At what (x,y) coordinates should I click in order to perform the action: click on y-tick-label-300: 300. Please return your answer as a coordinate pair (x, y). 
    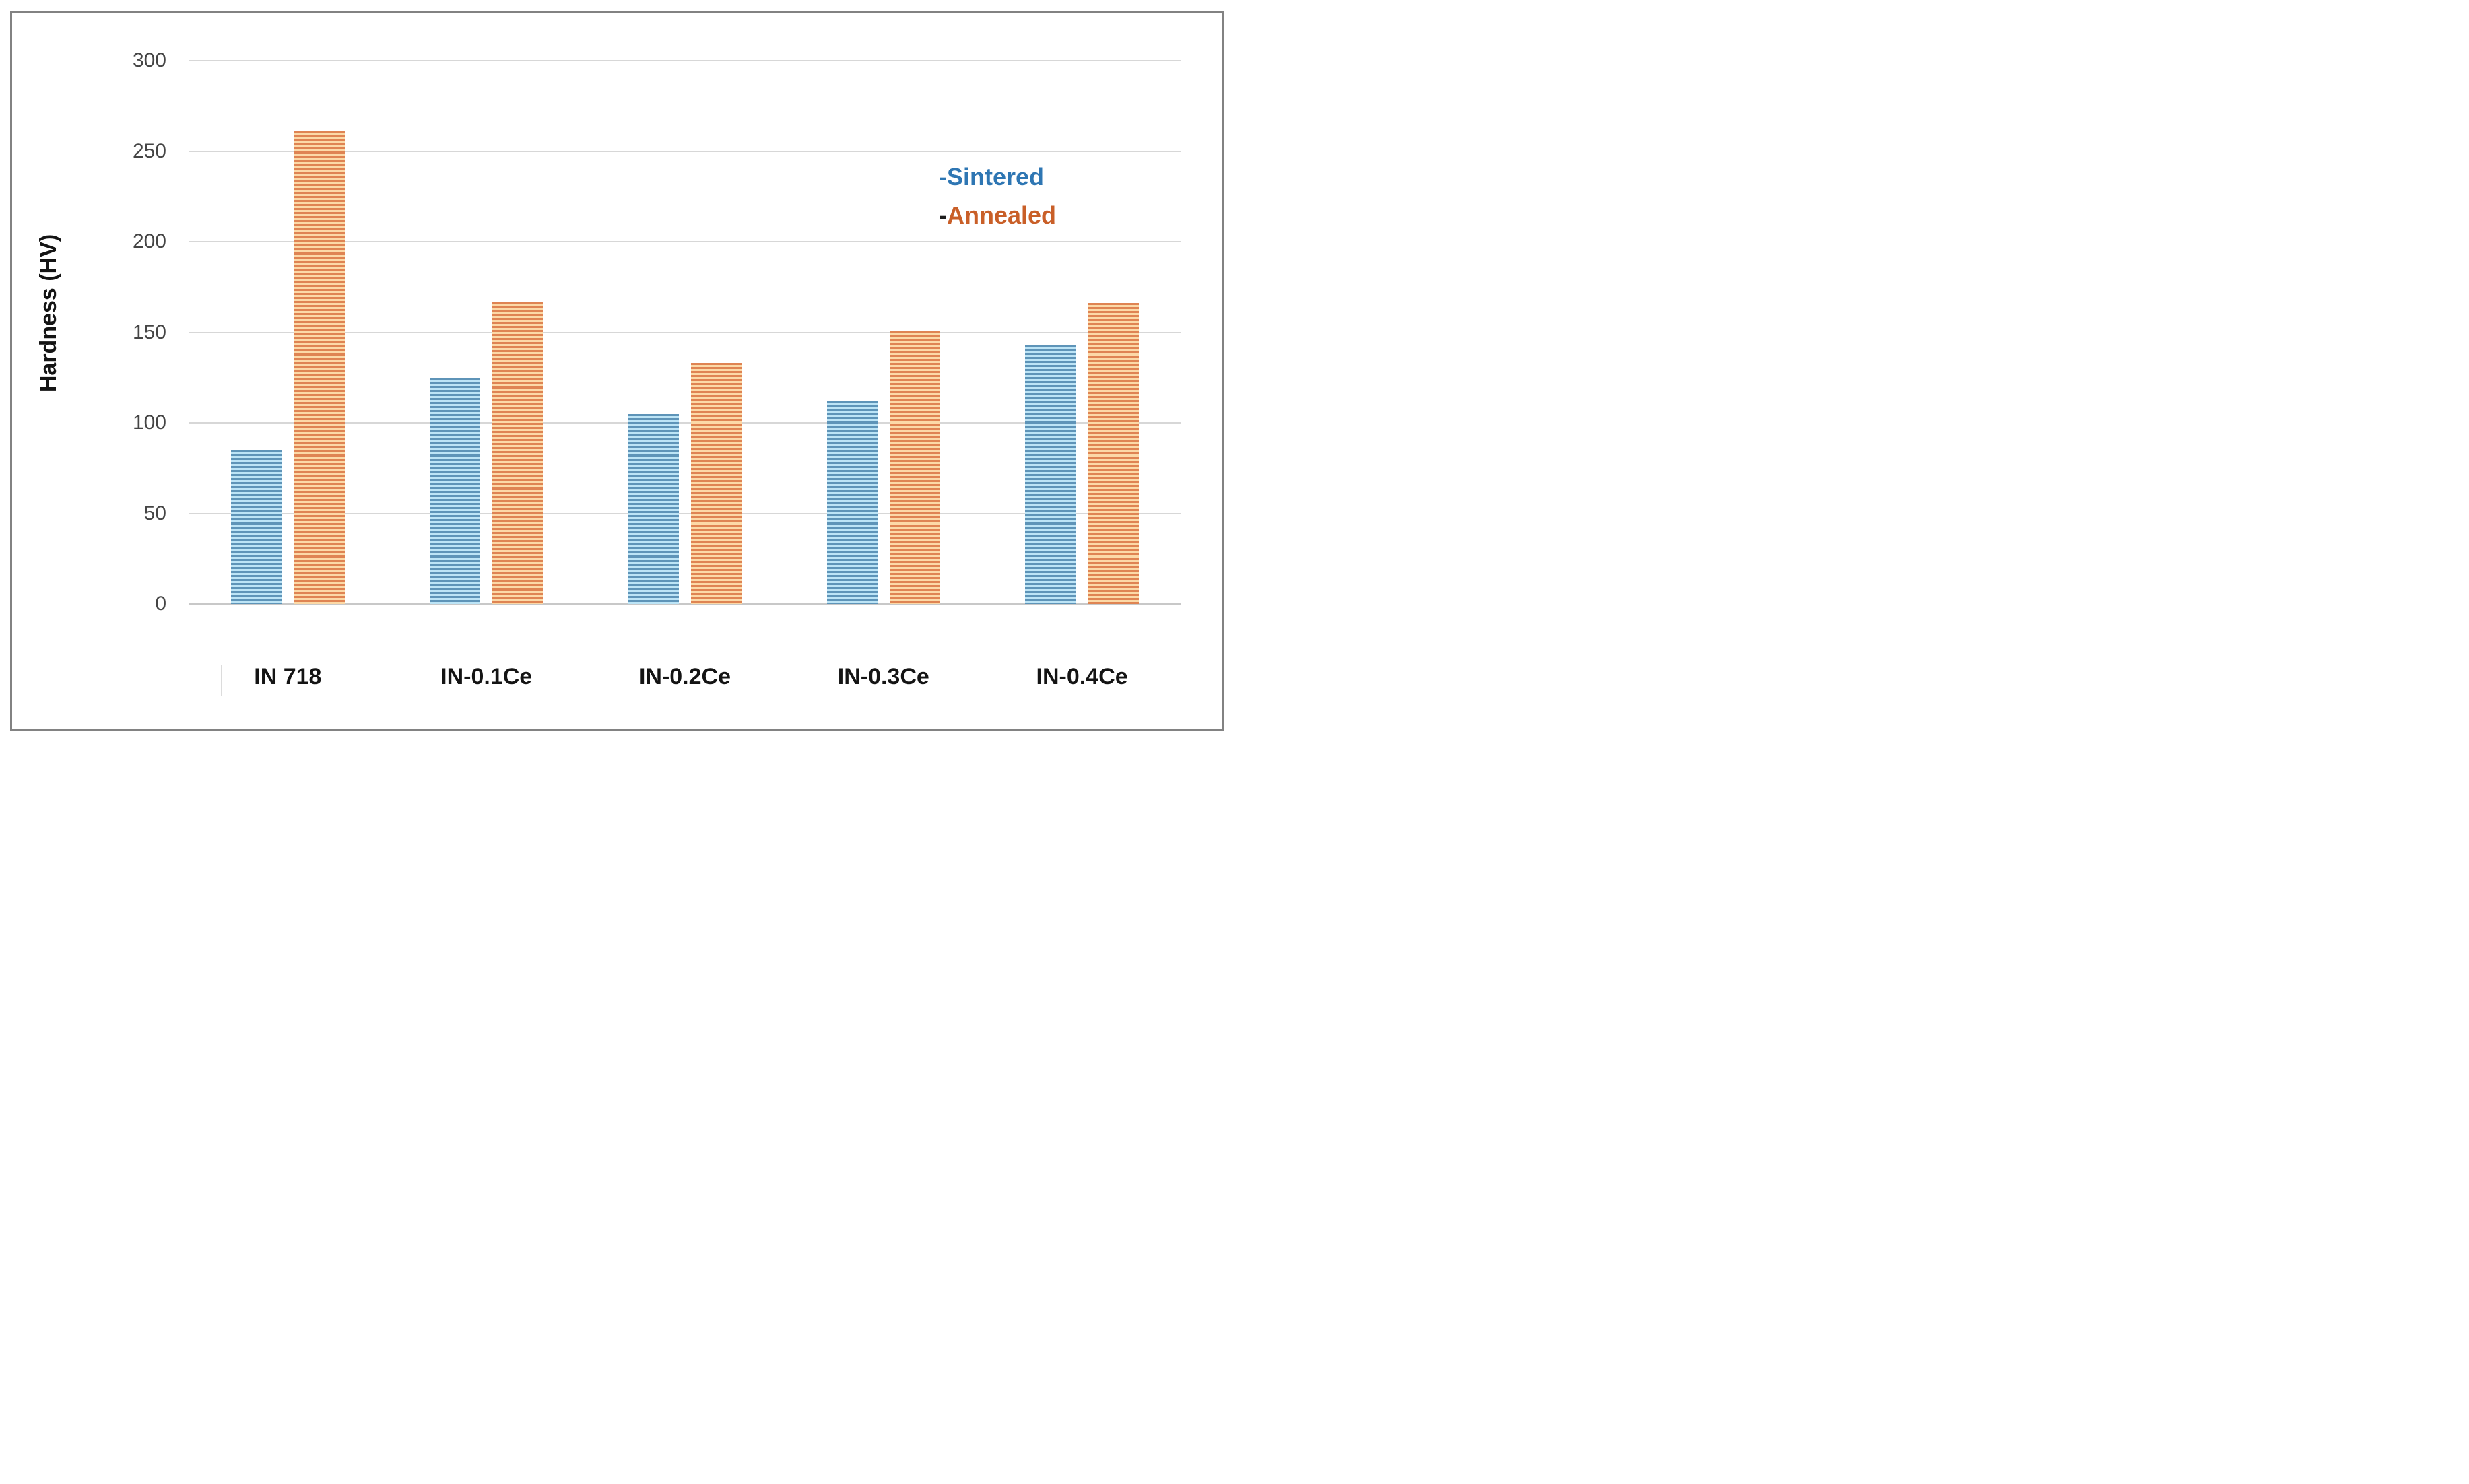
    Looking at the image, I should click on (149, 60).